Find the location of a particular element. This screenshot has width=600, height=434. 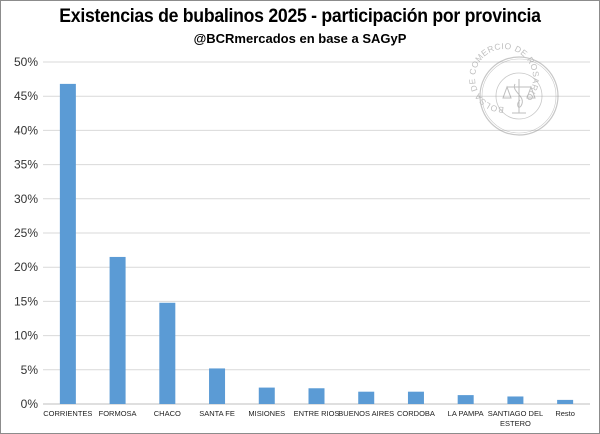

y-axis-ticks: 0% 5% 10% 15% 20% 25% 30% 35% 40% 45% 50% is located at coordinates (26, 233).